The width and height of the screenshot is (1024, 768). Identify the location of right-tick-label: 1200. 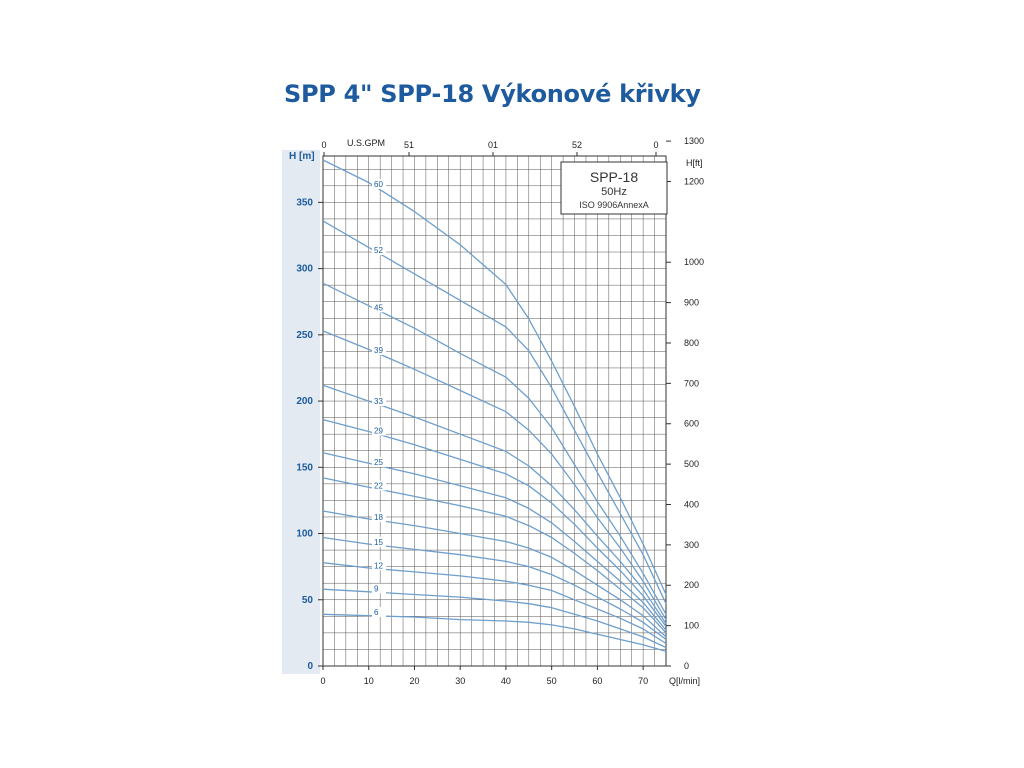
(694, 181).